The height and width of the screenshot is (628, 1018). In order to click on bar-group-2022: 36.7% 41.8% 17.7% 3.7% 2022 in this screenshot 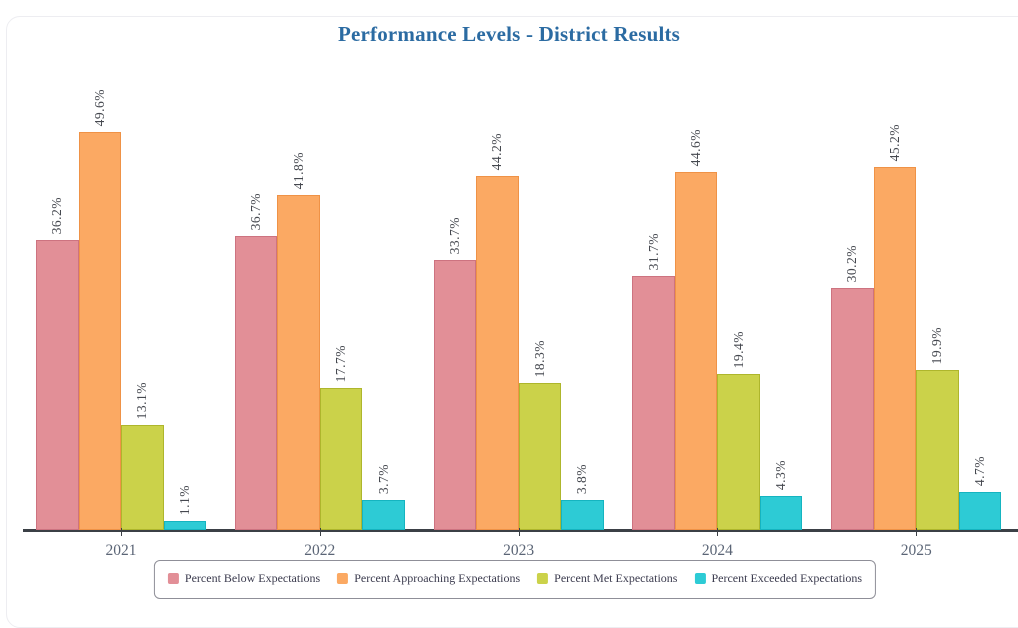, I will do `click(319, 309)`.